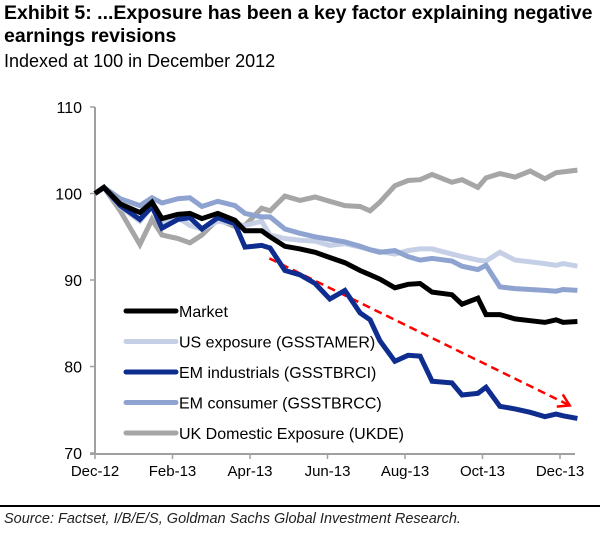  I want to click on legend-item: US exposure (GSSTAMER), so click(249, 343).